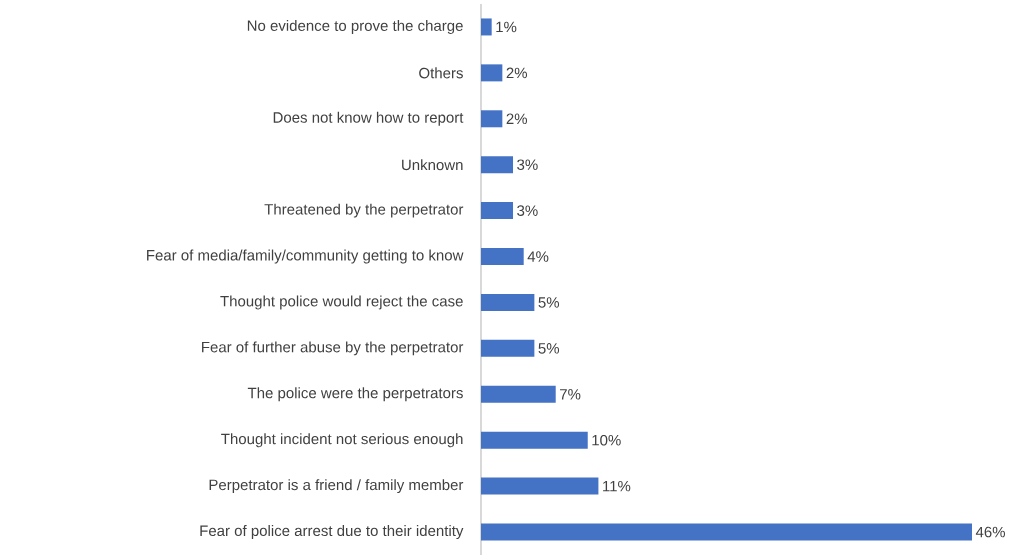 The height and width of the screenshot is (559, 1026). I want to click on y-tick-label: Does not know how to report, so click(368, 118).